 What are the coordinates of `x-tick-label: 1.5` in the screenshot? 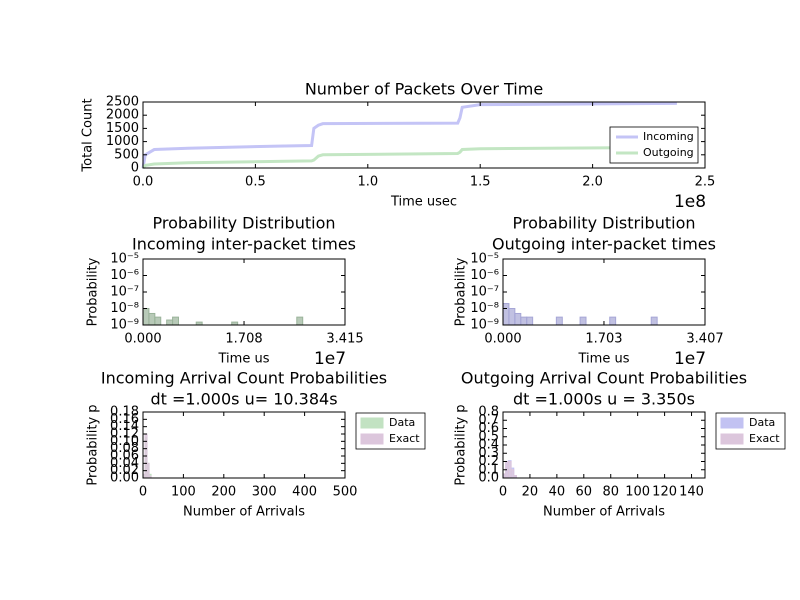 It's located at (480, 182).